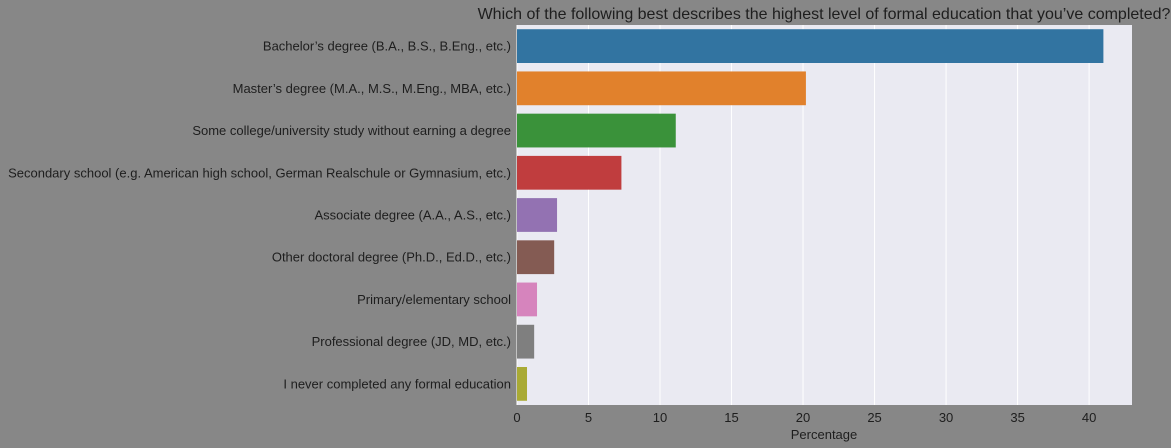 This screenshot has width=1171, height=448. I want to click on x-tick-label: 35, so click(1017, 417).